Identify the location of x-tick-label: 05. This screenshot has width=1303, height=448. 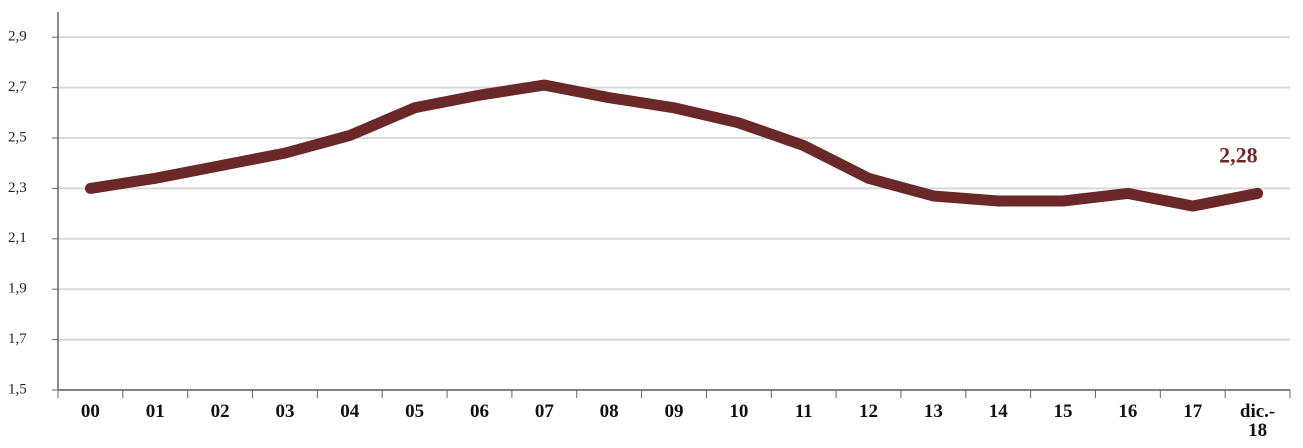
(415, 411).